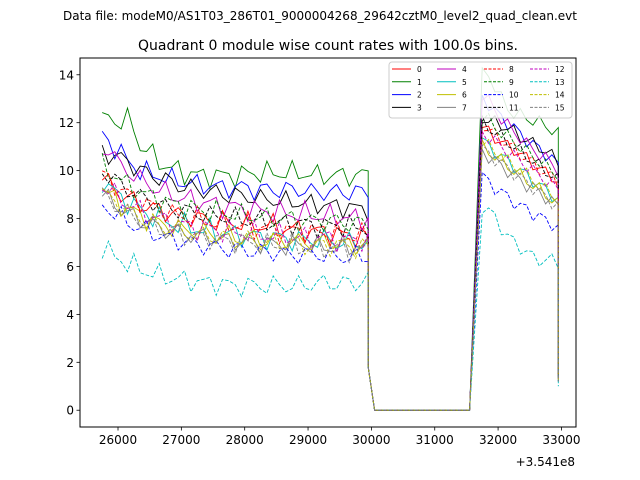 This screenshot has height=480, width=640. What do you see at coordinates (560, 82) in the screenshot?
I see `legend-label-13: 13` at bounding box center [560, 82].